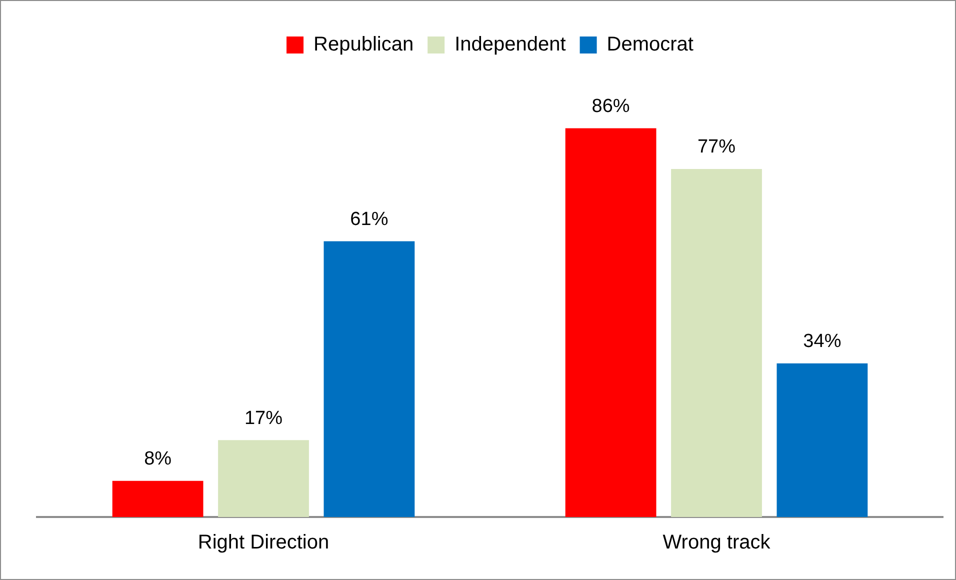 Image resolution: width=956 pixels, height=580 pixels. What do you see at coordinates (510, 45) in the screenshot?
I see `legend-label: Independent` at bounding box center [510, 45].